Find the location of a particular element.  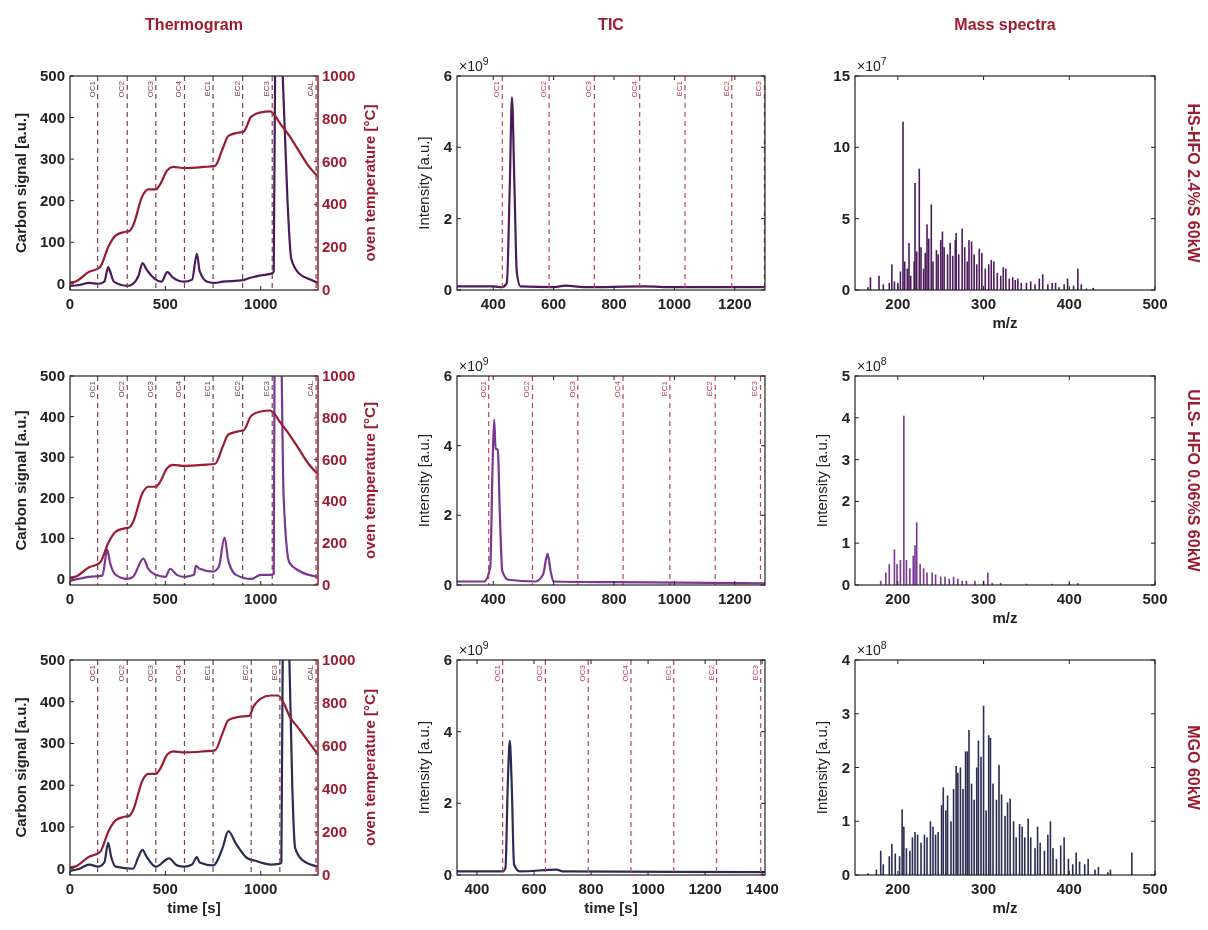

chart-title: Mass spectra is located at coordinates (1005, 24).